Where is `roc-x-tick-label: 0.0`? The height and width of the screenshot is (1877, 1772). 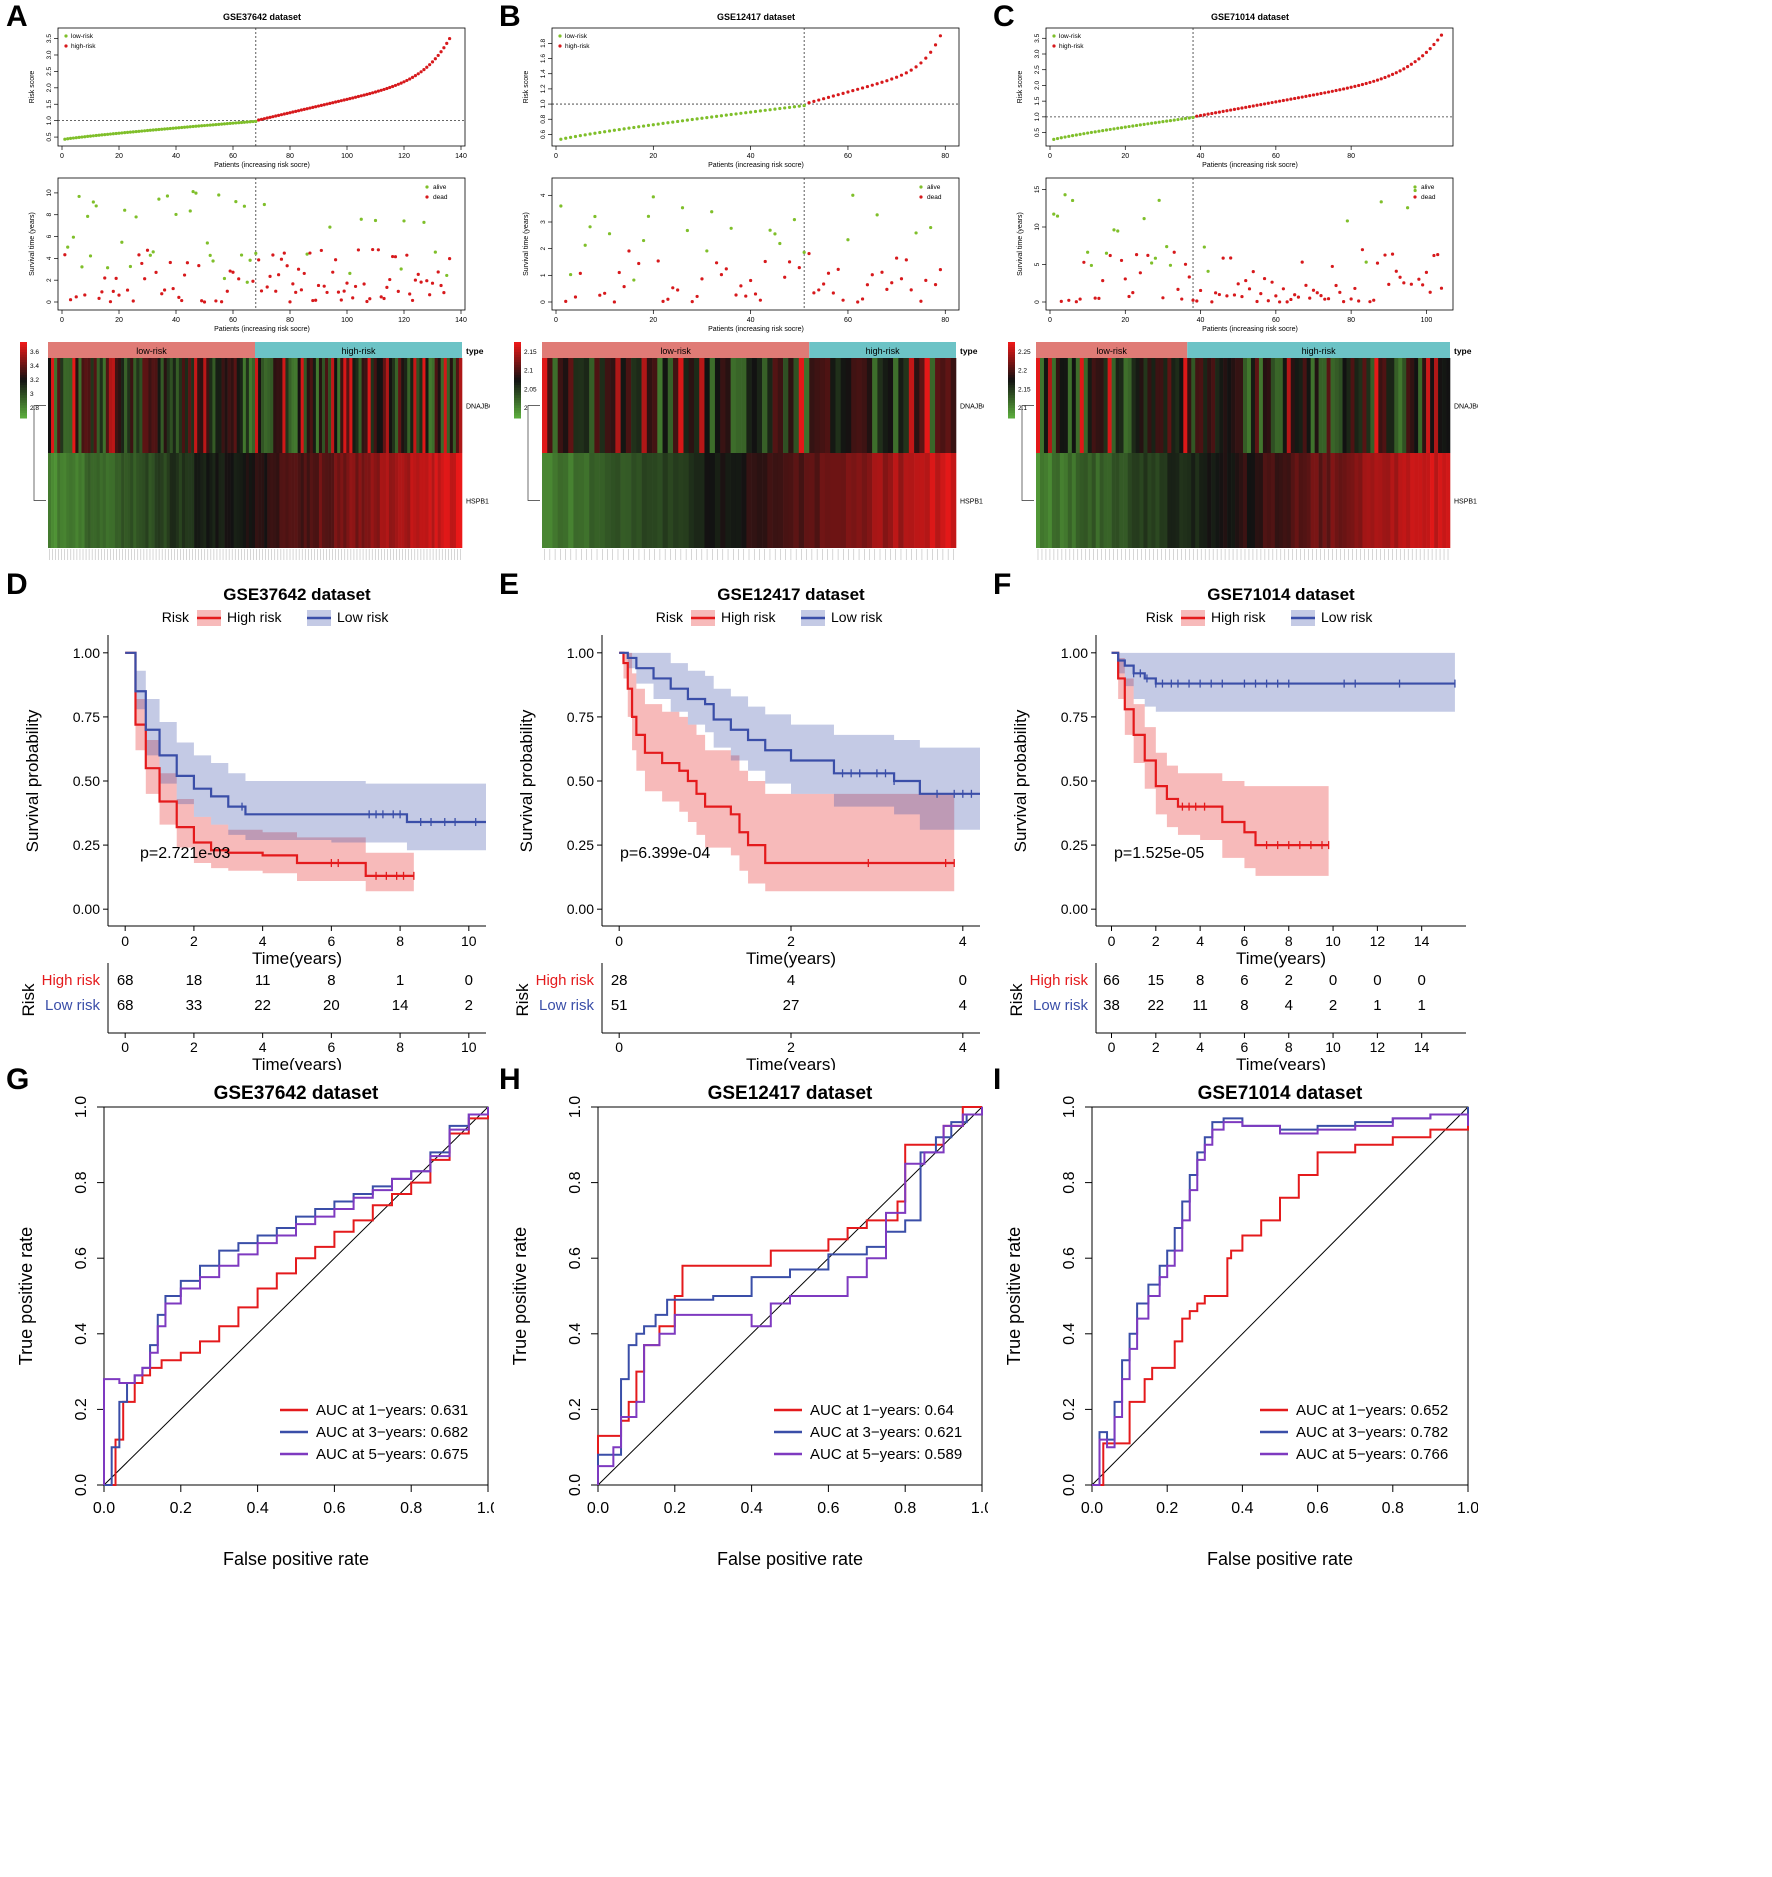 roc-x-tick-label: 0.0 is located at coordinates (1092, 1508).